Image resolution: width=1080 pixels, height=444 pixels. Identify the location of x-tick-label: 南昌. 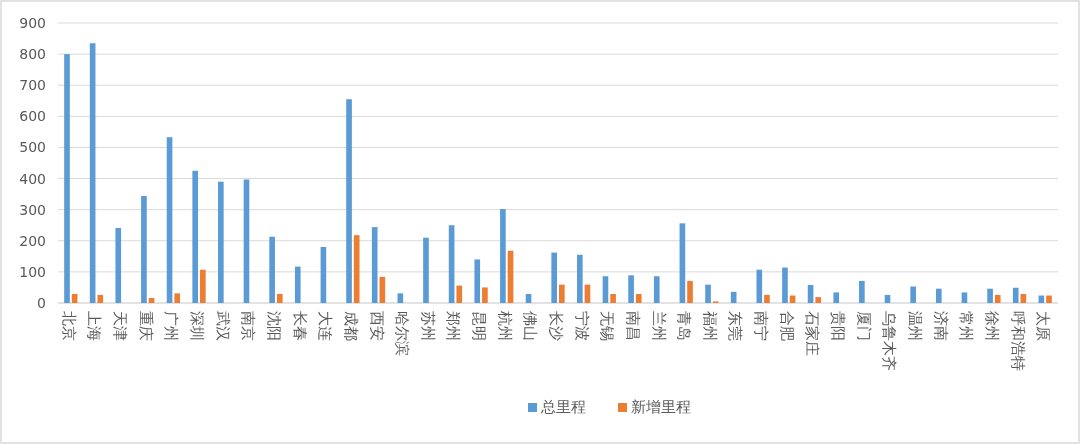
(632, 326).